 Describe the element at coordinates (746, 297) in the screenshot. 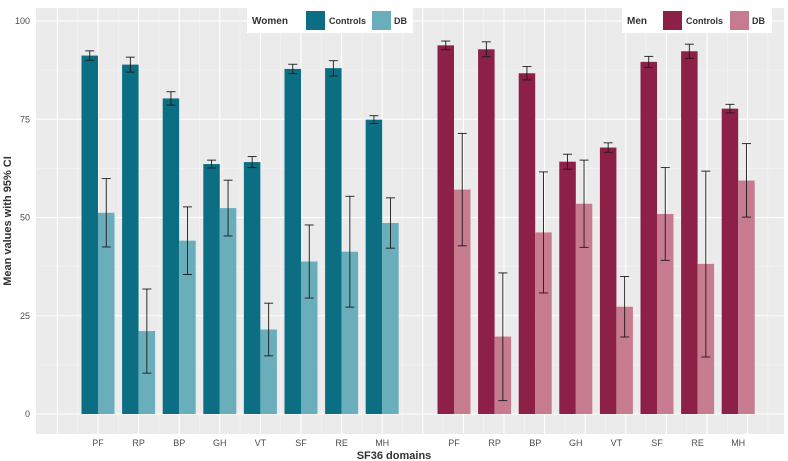

I see `bar-men-db-mh` at that location.